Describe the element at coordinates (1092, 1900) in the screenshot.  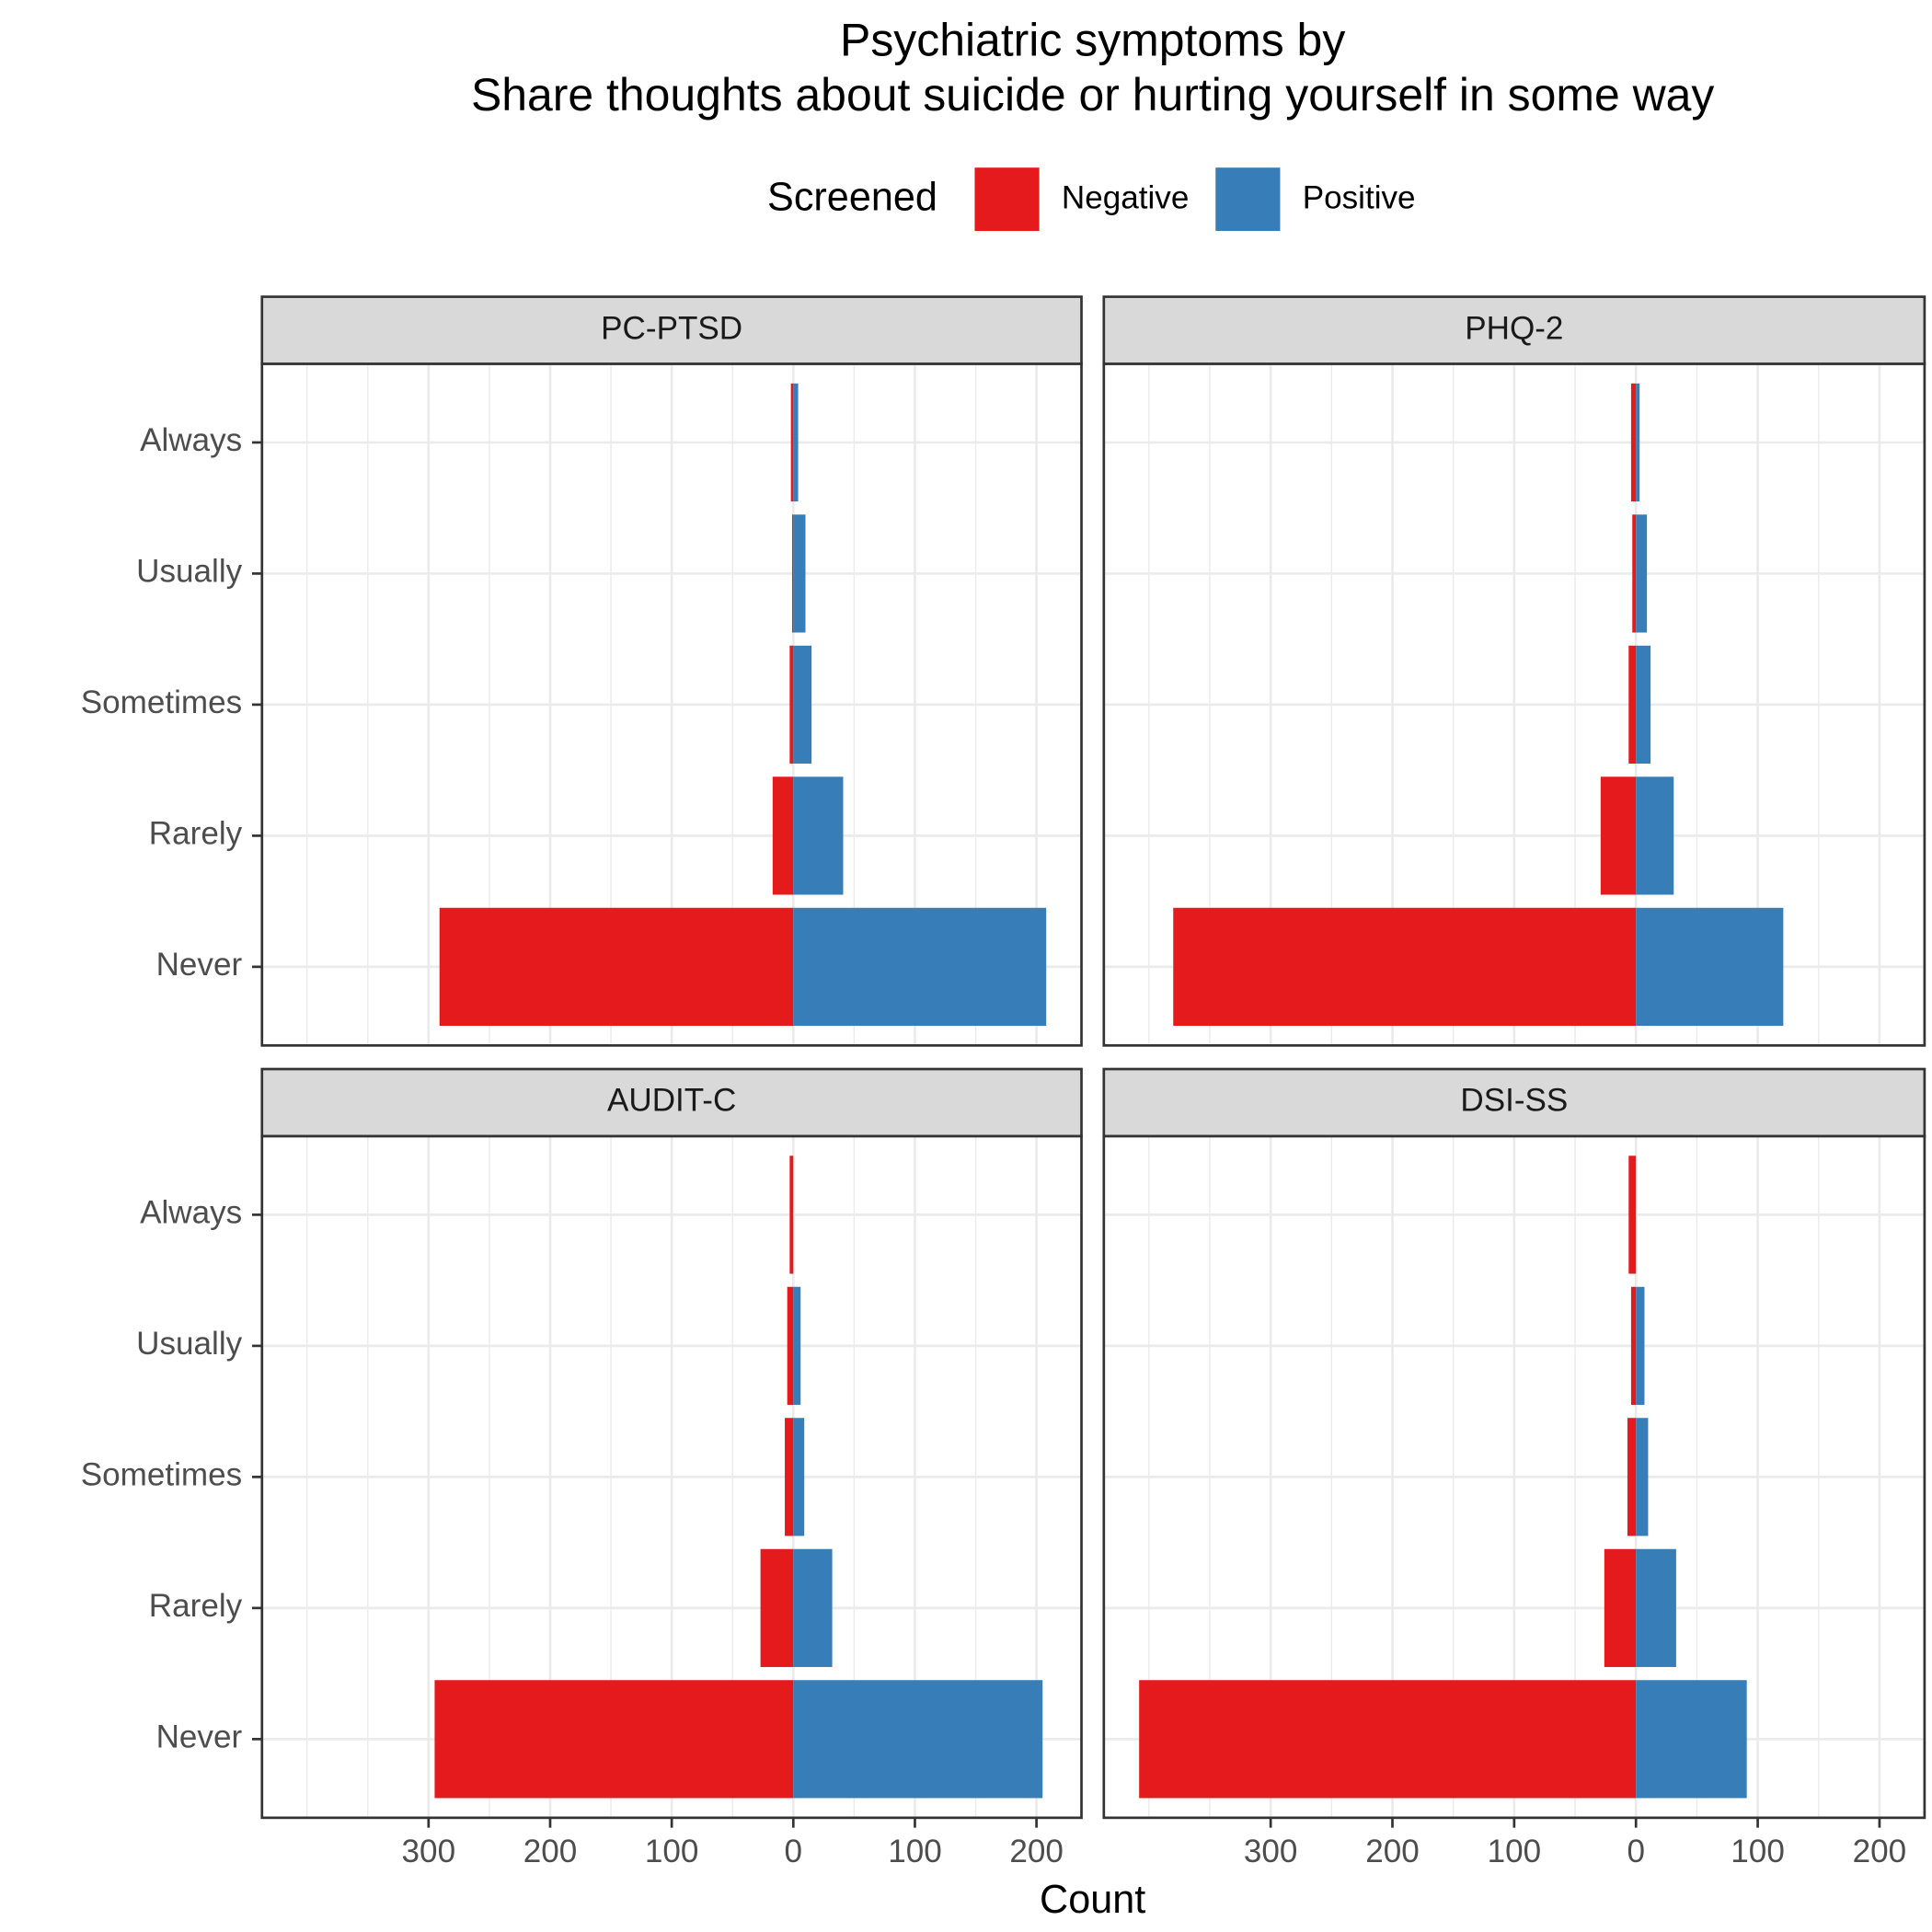
I see `x-axis-title: Count` at that location.